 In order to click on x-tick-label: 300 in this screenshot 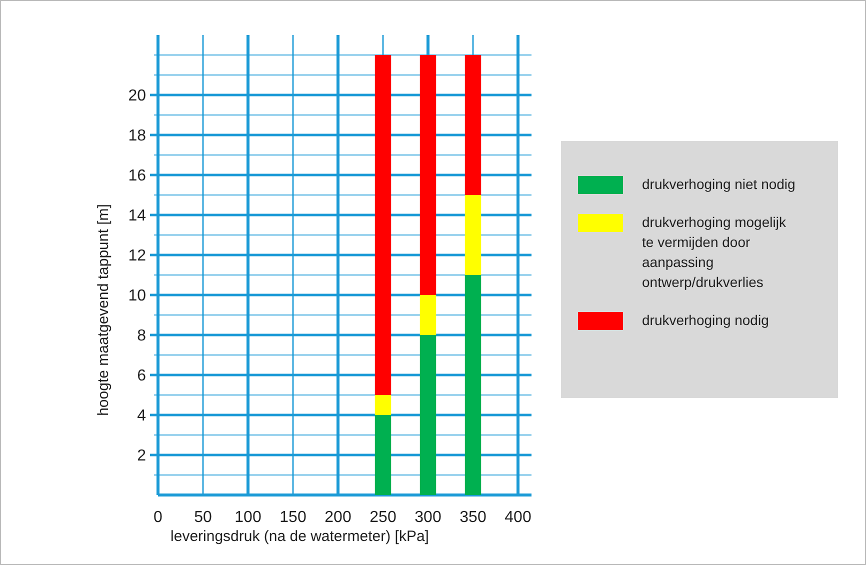, I will do `click(428, 517)`.